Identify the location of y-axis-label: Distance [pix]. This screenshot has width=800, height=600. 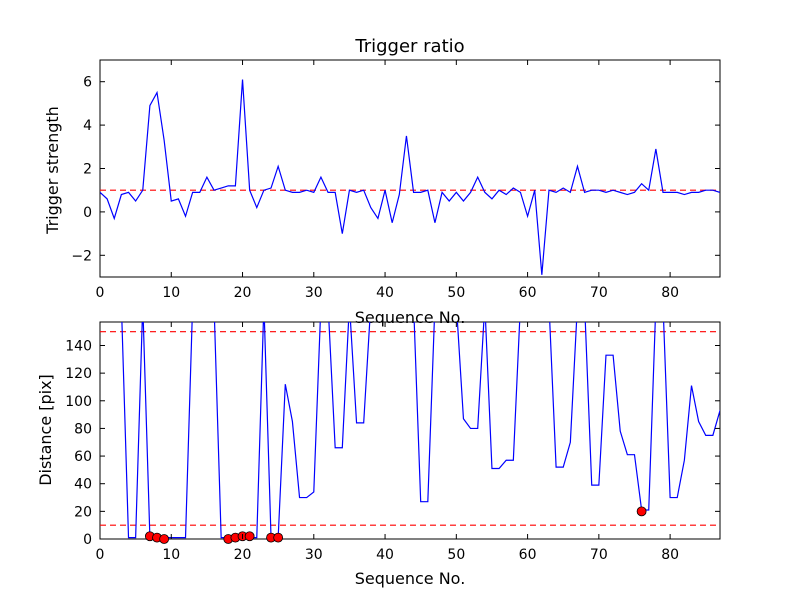
(45, 430).